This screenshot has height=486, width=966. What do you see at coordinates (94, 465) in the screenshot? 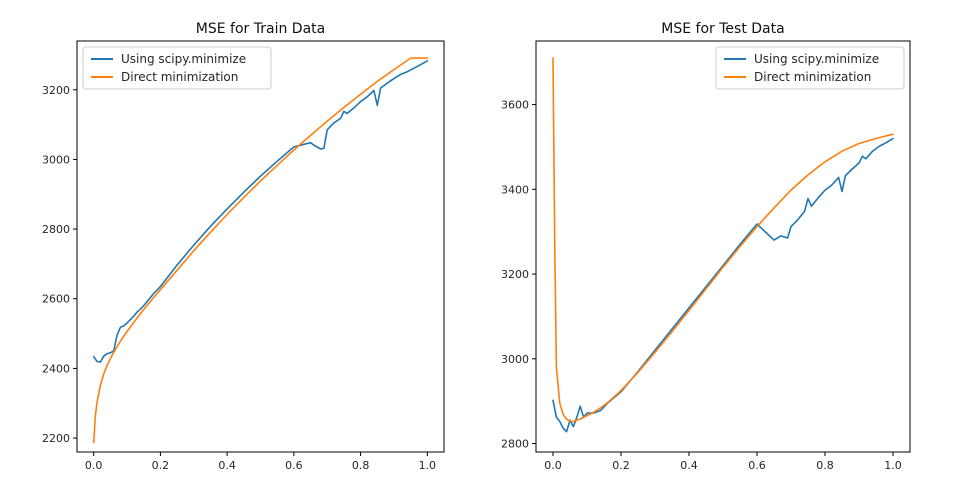
I see `train-x-tick-label: 0.0` at bounding box center [94, 465].